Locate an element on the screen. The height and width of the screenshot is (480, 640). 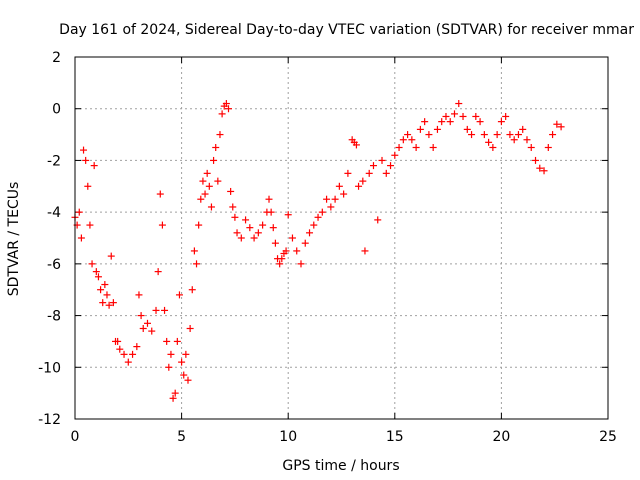
y-tick-label: 0 is located at coordinates (56, 110).